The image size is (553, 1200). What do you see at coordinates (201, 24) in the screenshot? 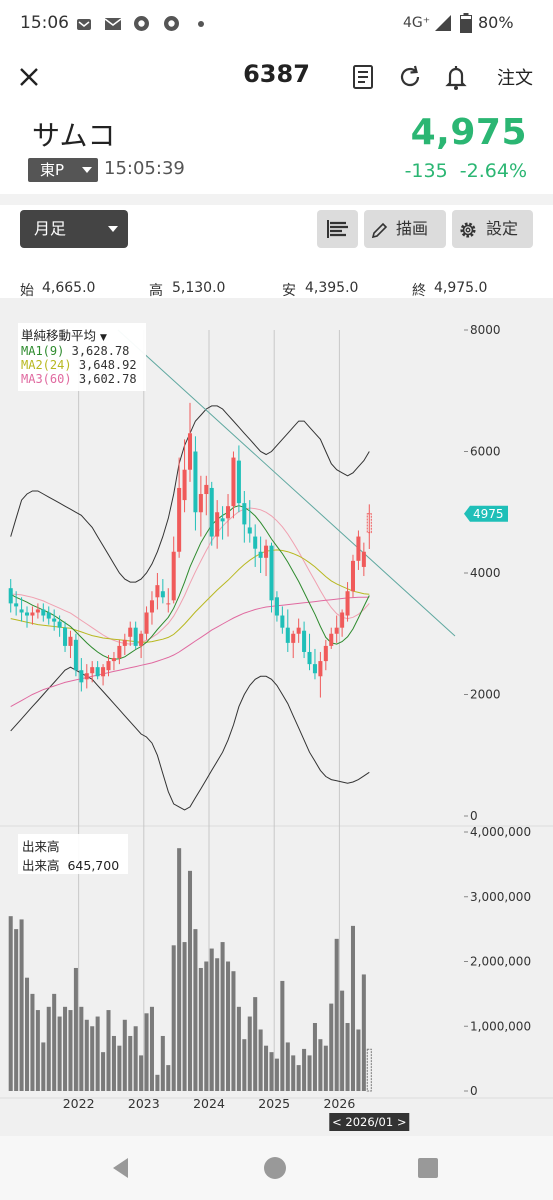
I see `dot-icon` at bounding box center [201, 24].